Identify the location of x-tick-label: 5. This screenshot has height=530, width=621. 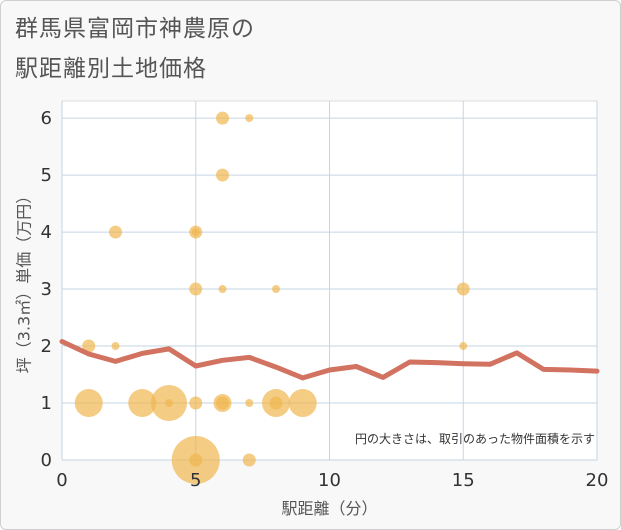
(195, 480).